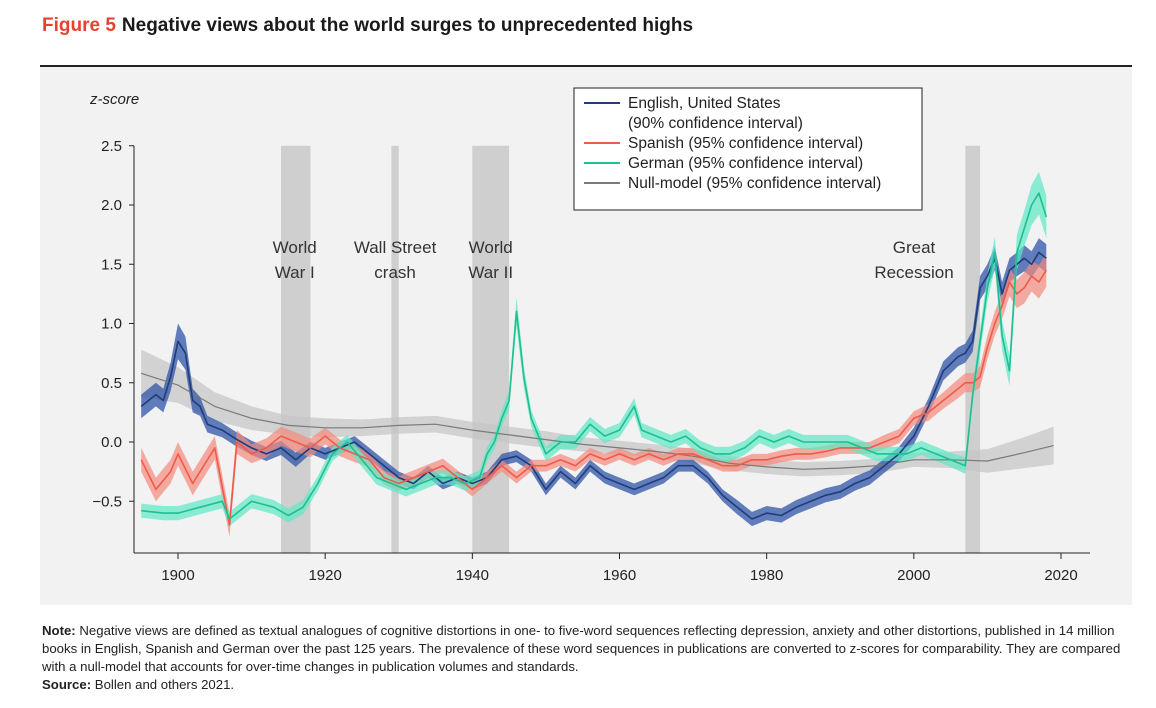 The image size is (1156, 708). I want to click on x-tick-label-6: 2020, so click(1060, 575).